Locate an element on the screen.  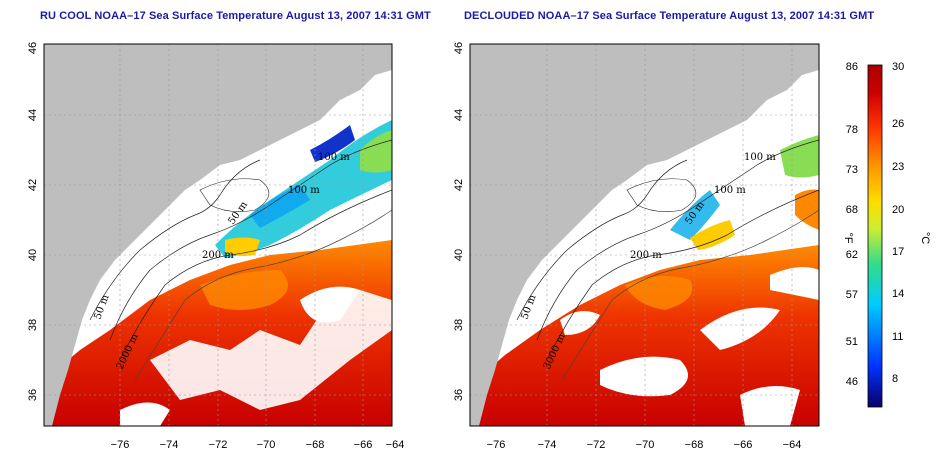
contour-2000m is located at coordinates (263, 295).